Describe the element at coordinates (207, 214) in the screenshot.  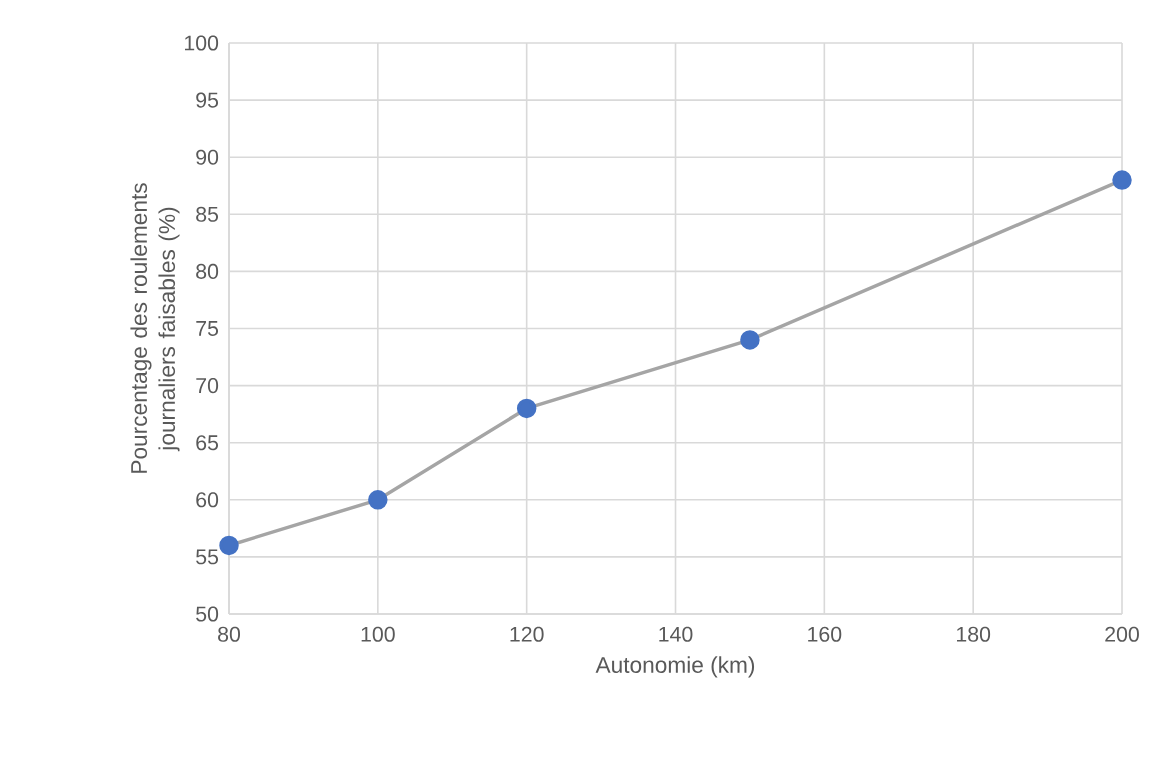
I see `y-tick-label: 85` at that location.